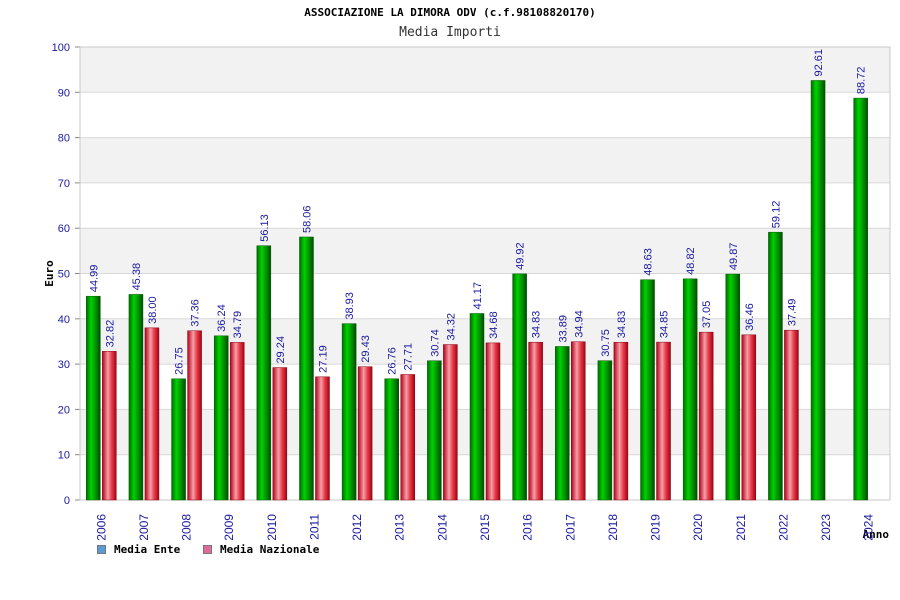 This screenshot has height=600, width=900. I want to click on data-label: 30.74, so click(435, 343).